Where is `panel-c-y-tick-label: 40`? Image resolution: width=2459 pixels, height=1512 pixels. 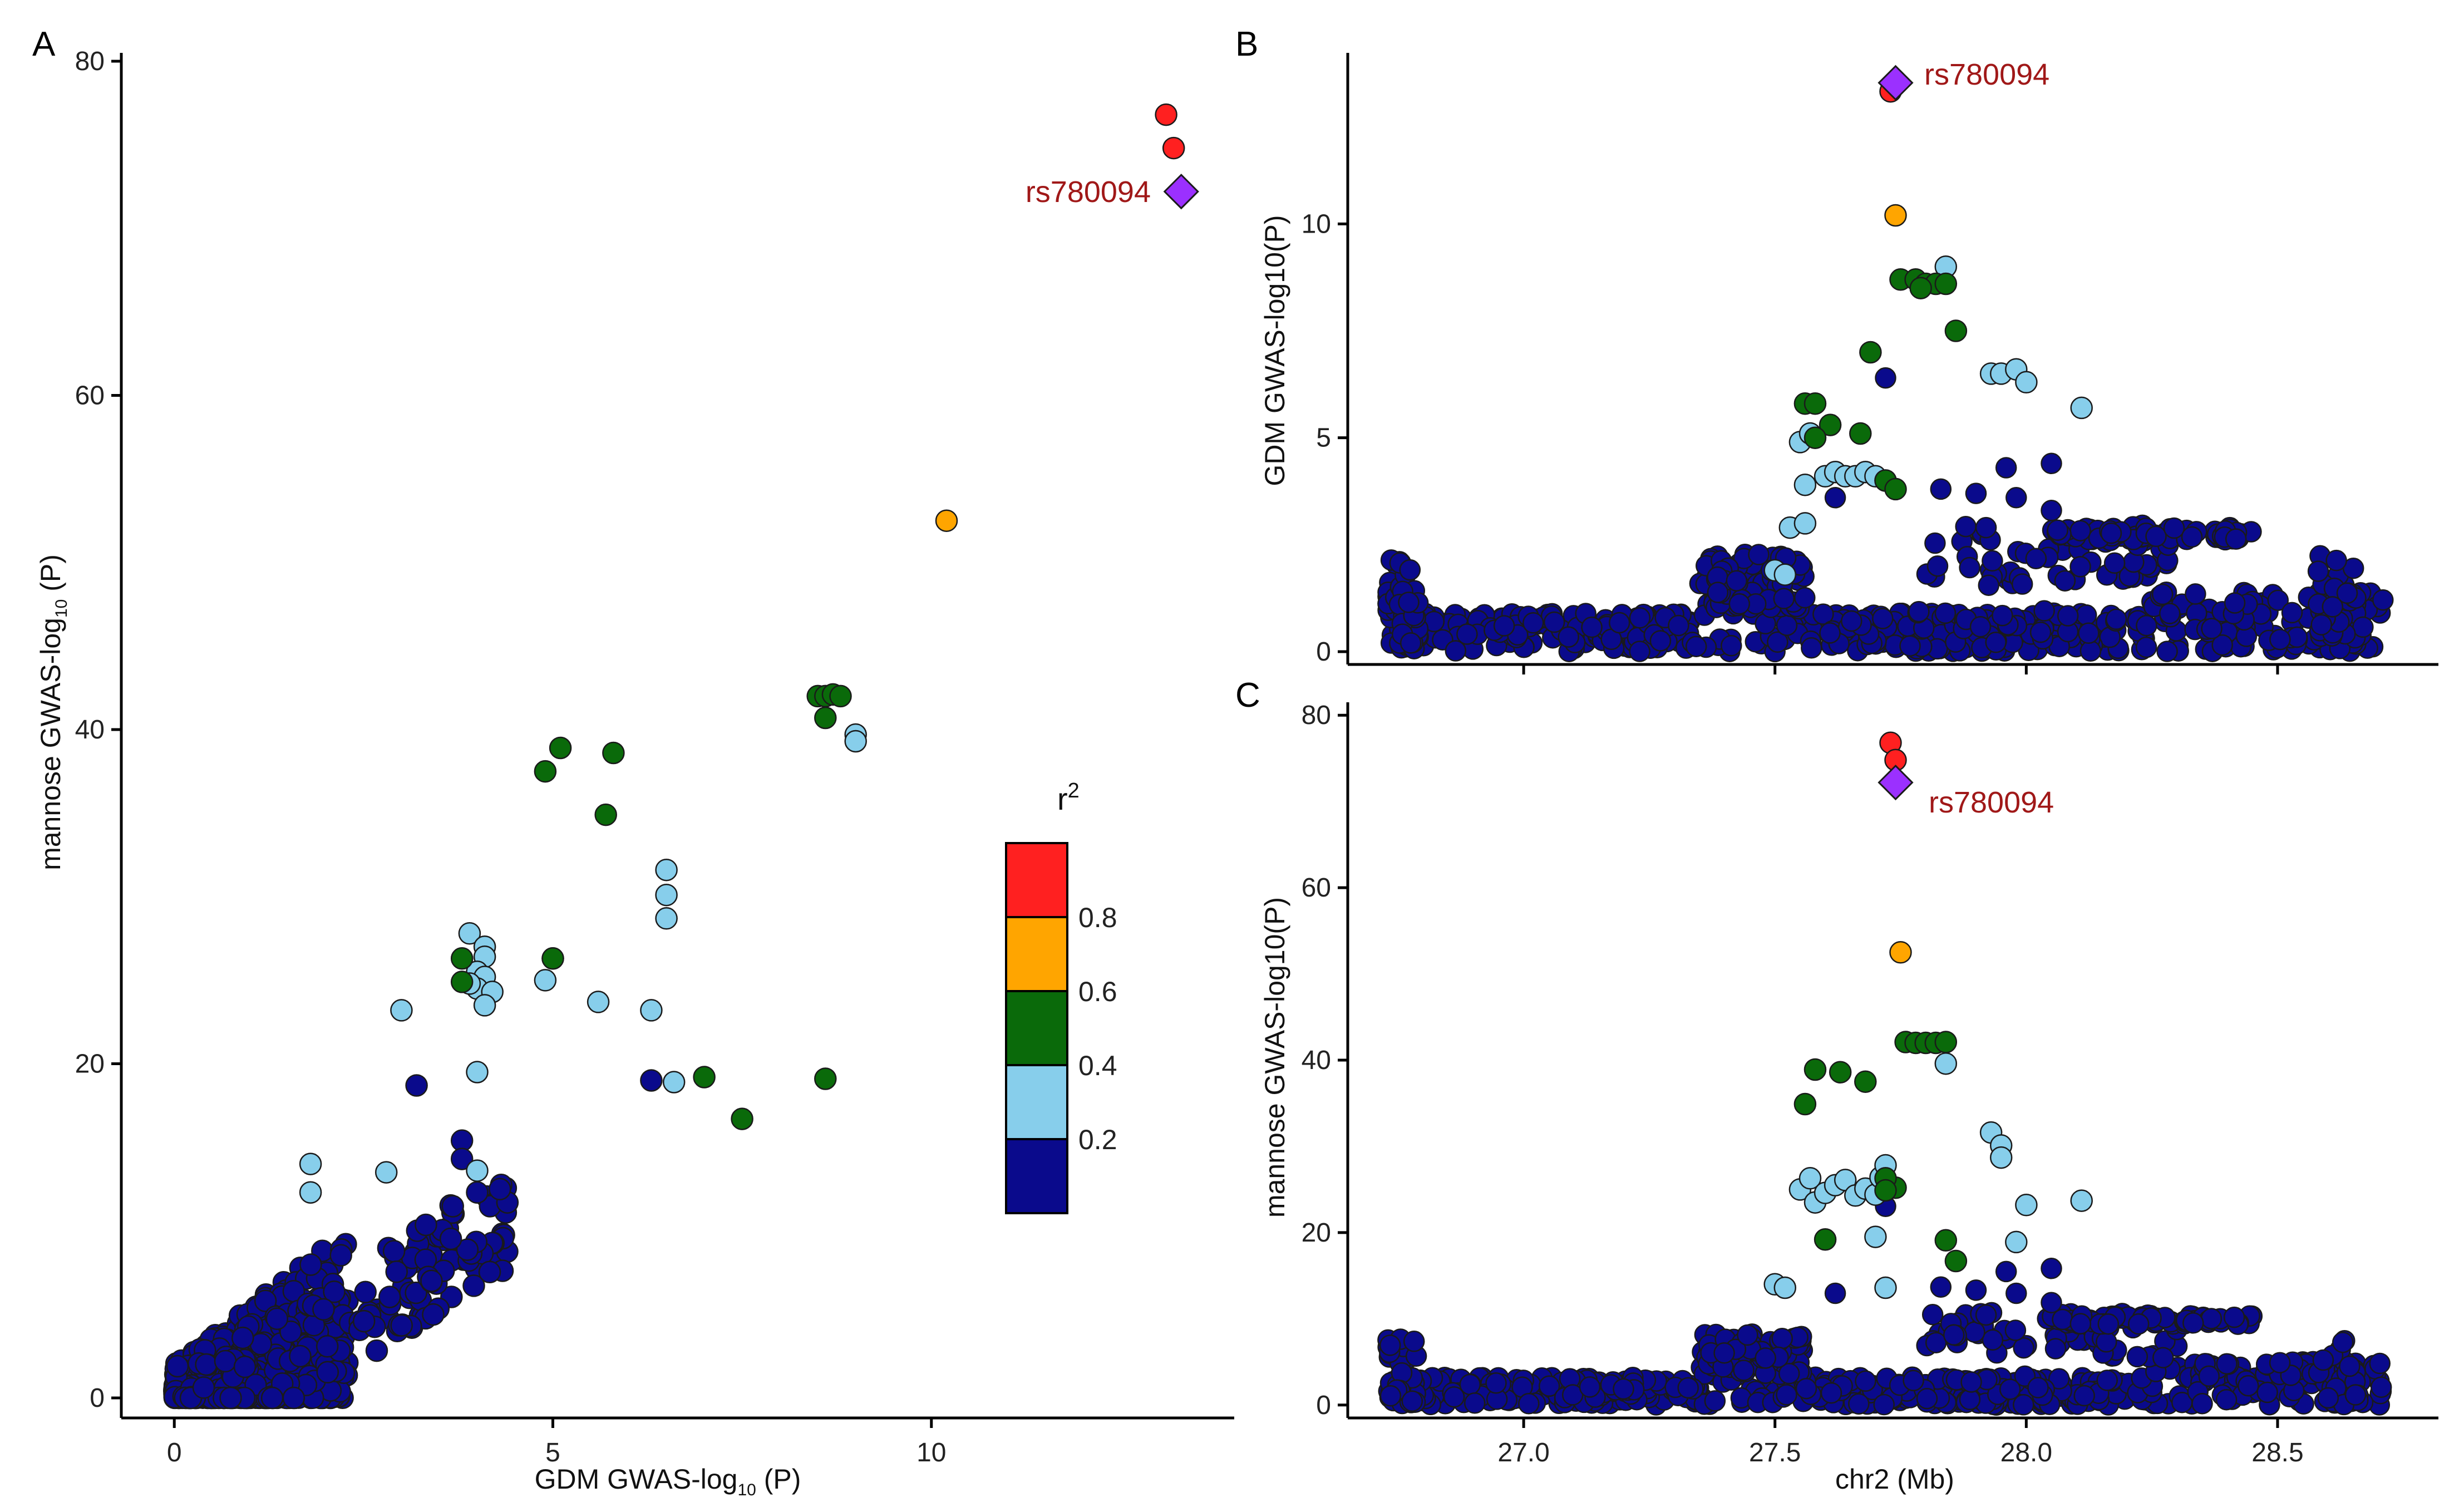
panel-c-y-tick-label: 40 is located at coordinates (1316, 1060).